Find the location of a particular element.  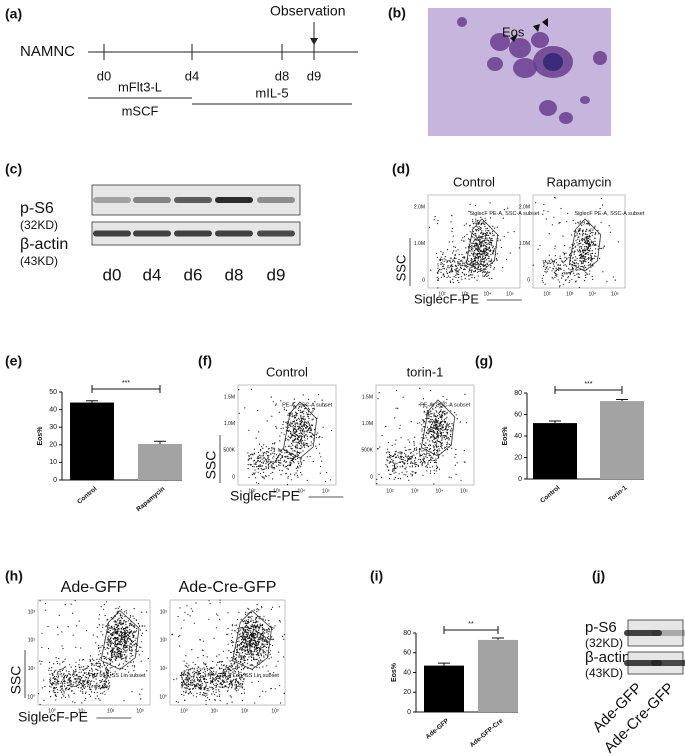

factor-label: mSCF is located at coordinates (140, 110).